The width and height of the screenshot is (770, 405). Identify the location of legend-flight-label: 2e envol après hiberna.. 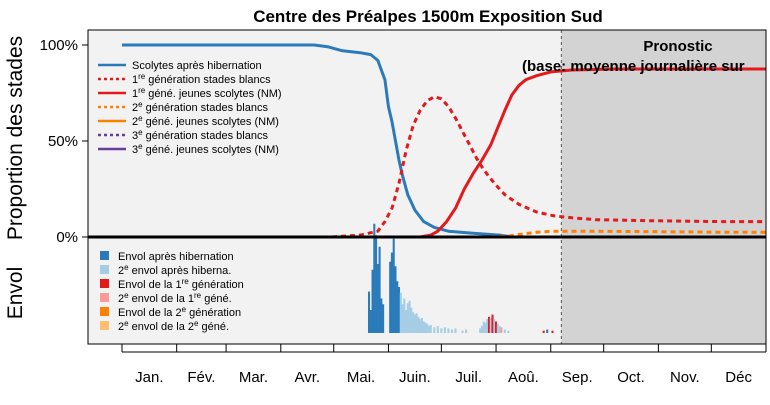
(174, 270).